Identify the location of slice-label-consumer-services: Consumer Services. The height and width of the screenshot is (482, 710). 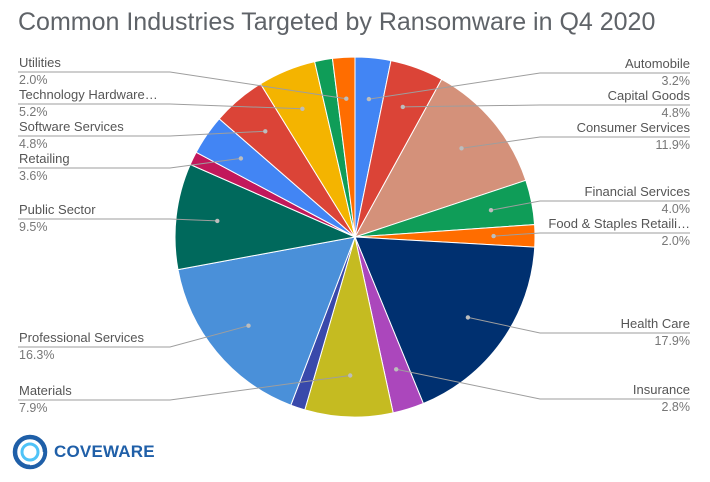
(634, 127).